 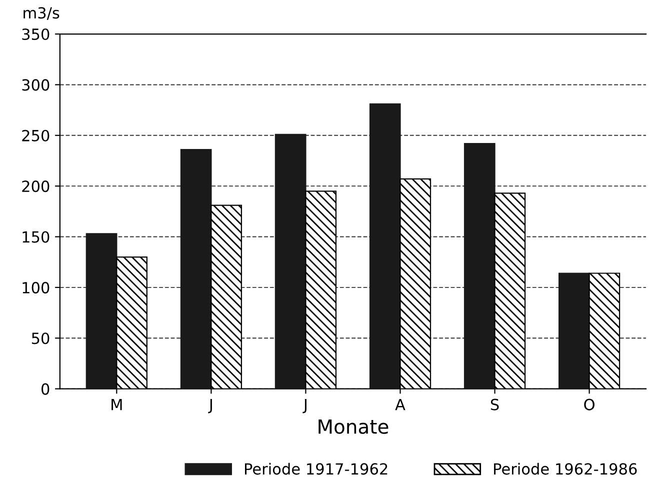 What do you see at coordinates (36, 136) in the screenshot?
I see `y-tick-label: 250` at bounding box center [36, 136].